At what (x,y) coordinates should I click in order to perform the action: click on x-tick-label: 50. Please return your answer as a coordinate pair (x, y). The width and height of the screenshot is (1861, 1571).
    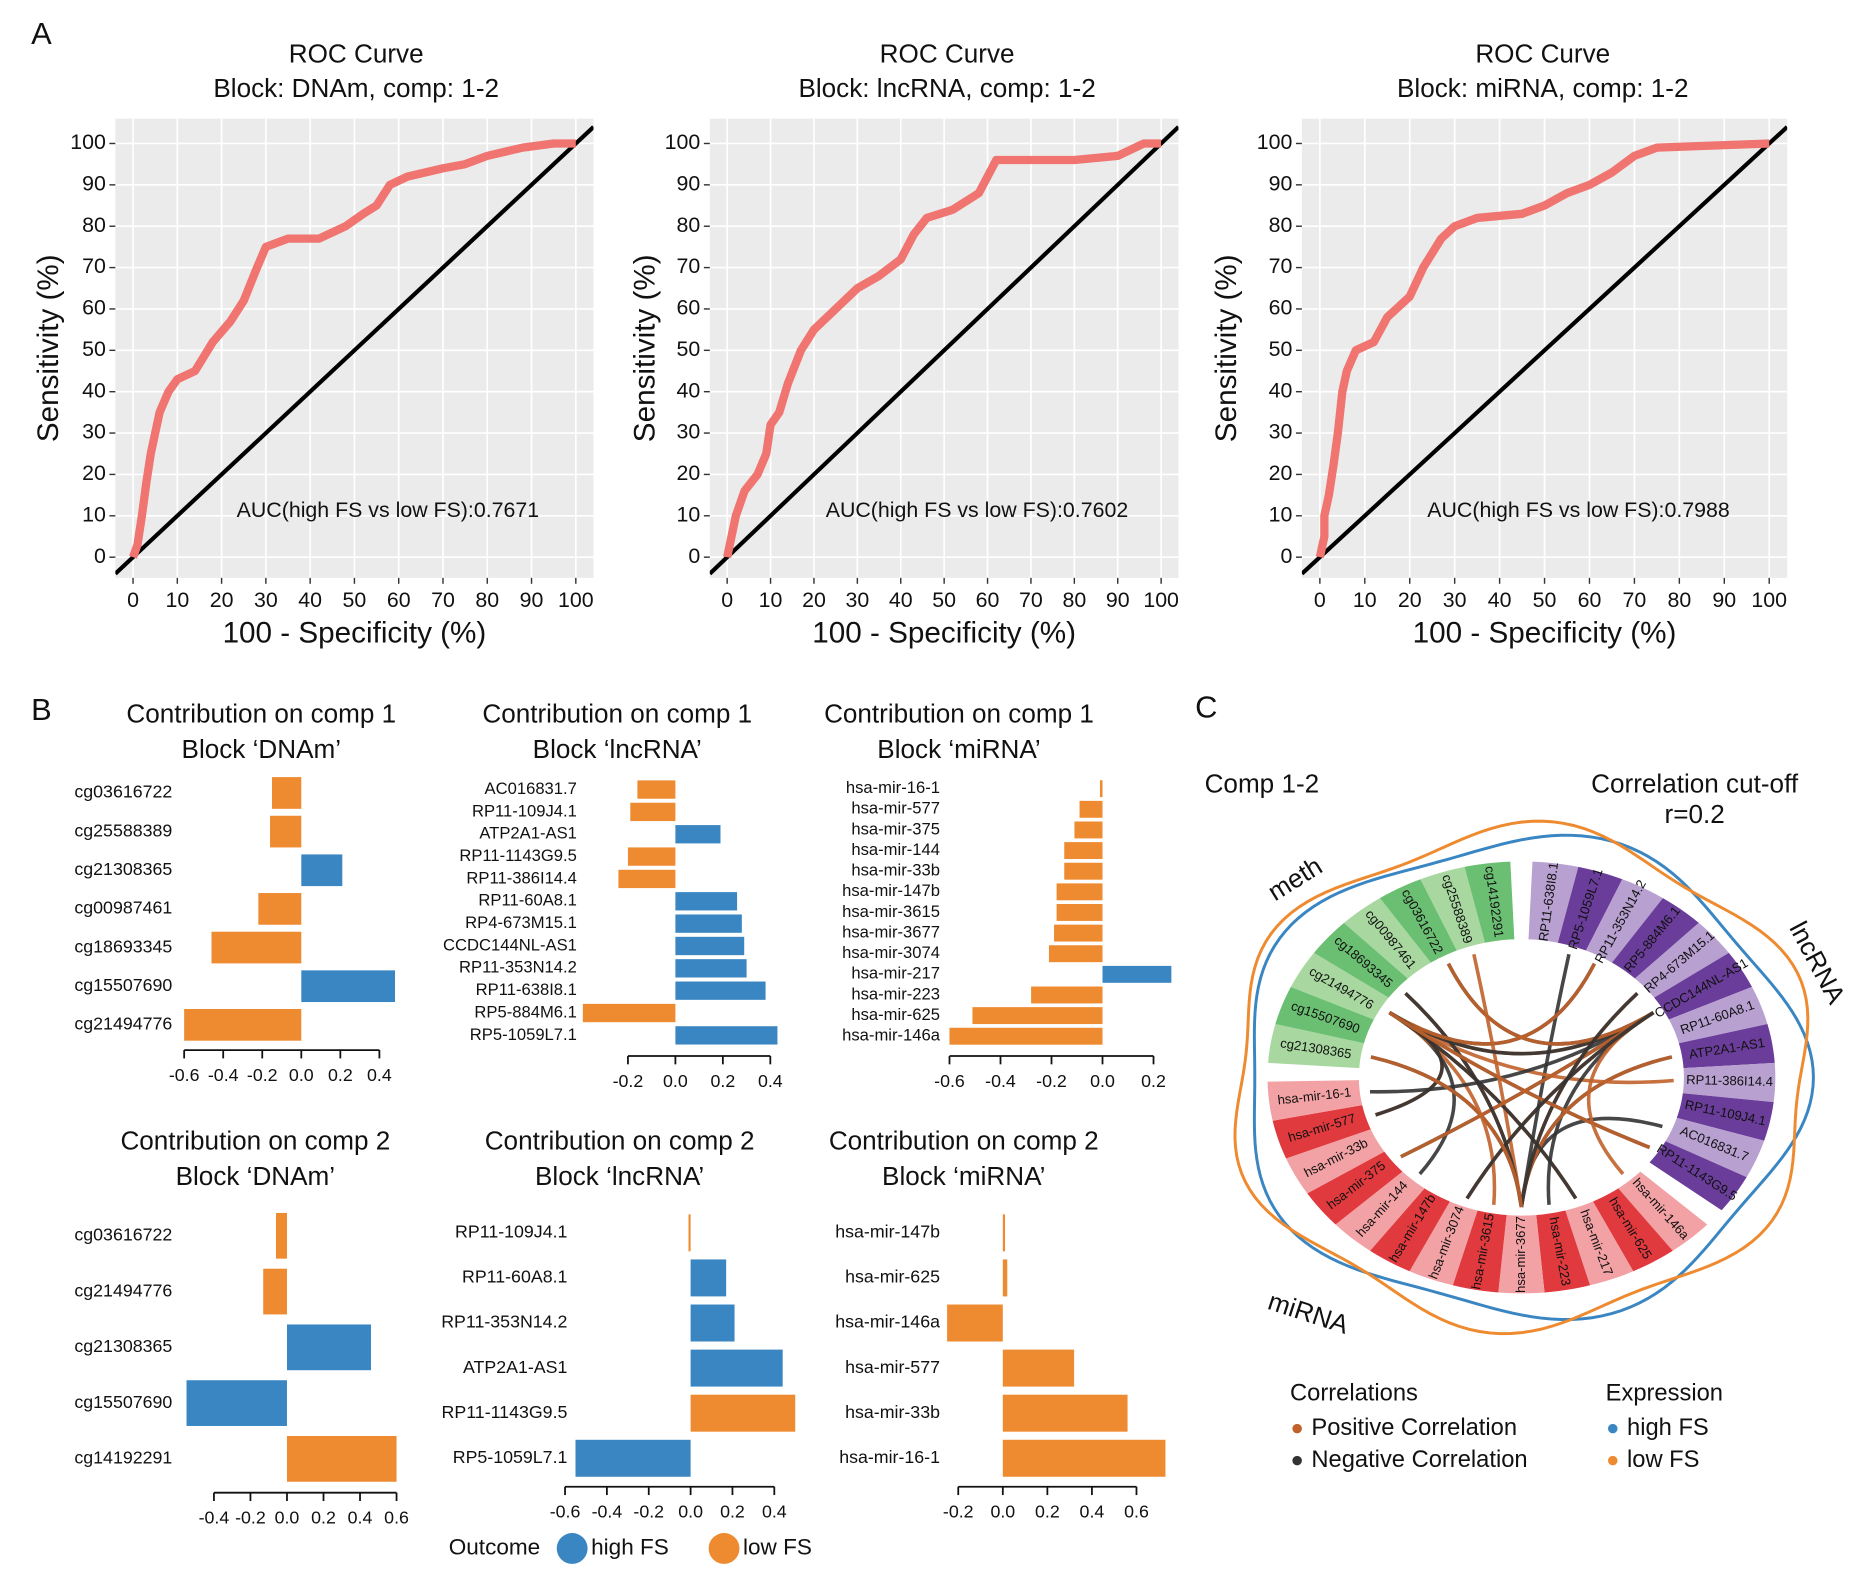
    Looking at the image, I should click on (355, 600).